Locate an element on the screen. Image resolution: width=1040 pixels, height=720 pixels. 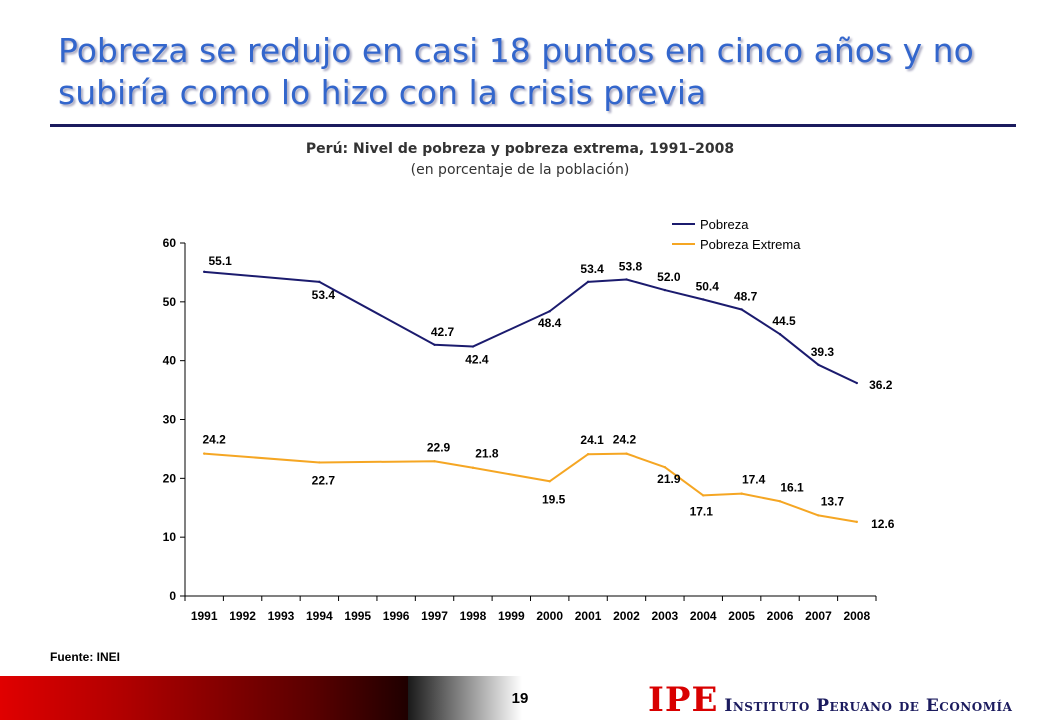
data-label: 21.9 is located at coordinates (669, 479).